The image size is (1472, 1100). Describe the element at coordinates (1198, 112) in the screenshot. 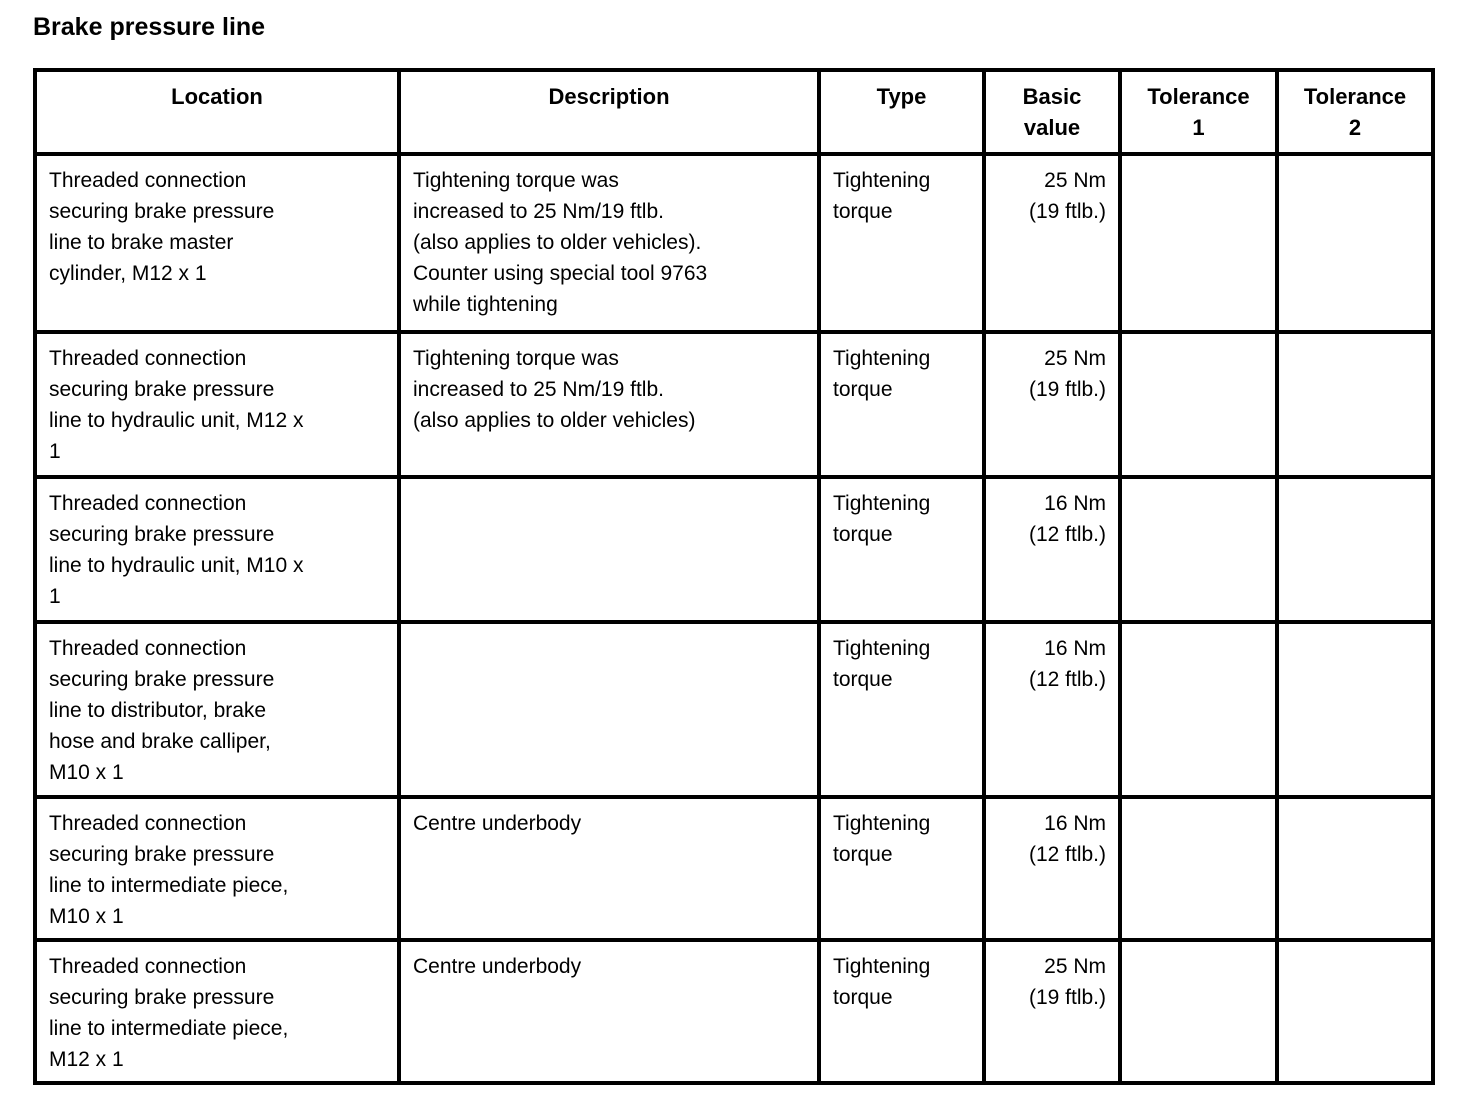

I see `header-tolerance-1: Tolerance 1` at that location.